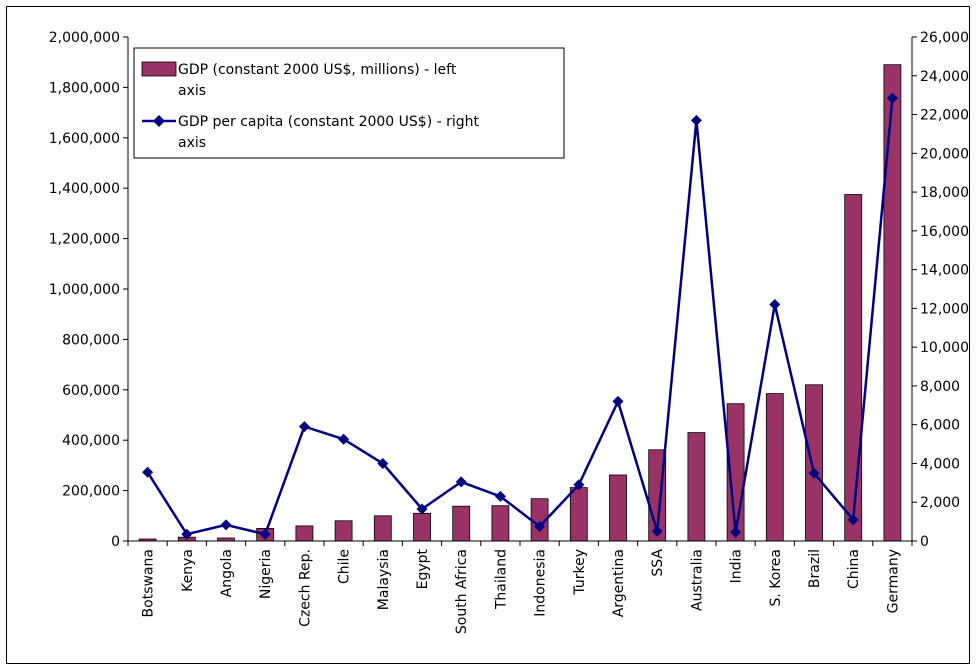 Image resolution: width=978 pixels, height=672 pixels. What do you see at coordinates (944, 193) in the screenshot?
I see `right-tick-label: 18,000` at bounding box center [944, 193].